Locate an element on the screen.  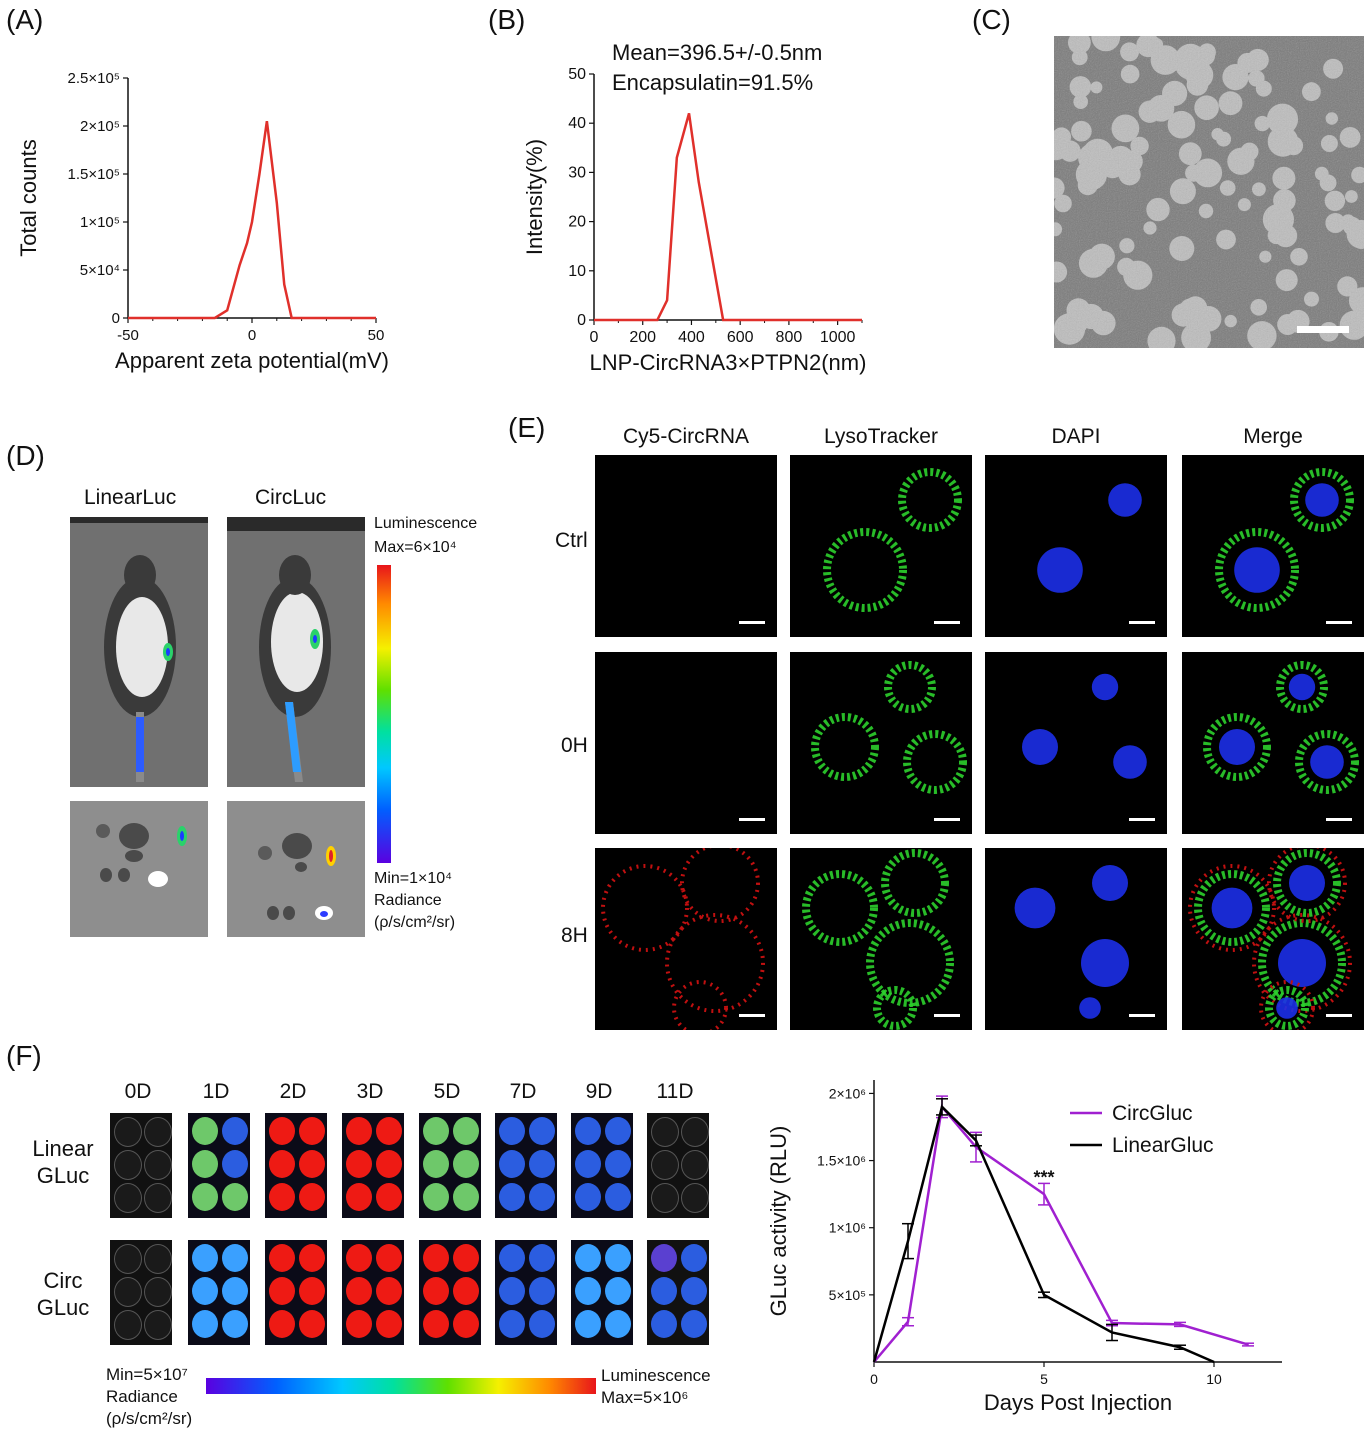
circluc-mouse-image is located at coordinates (296, 652).